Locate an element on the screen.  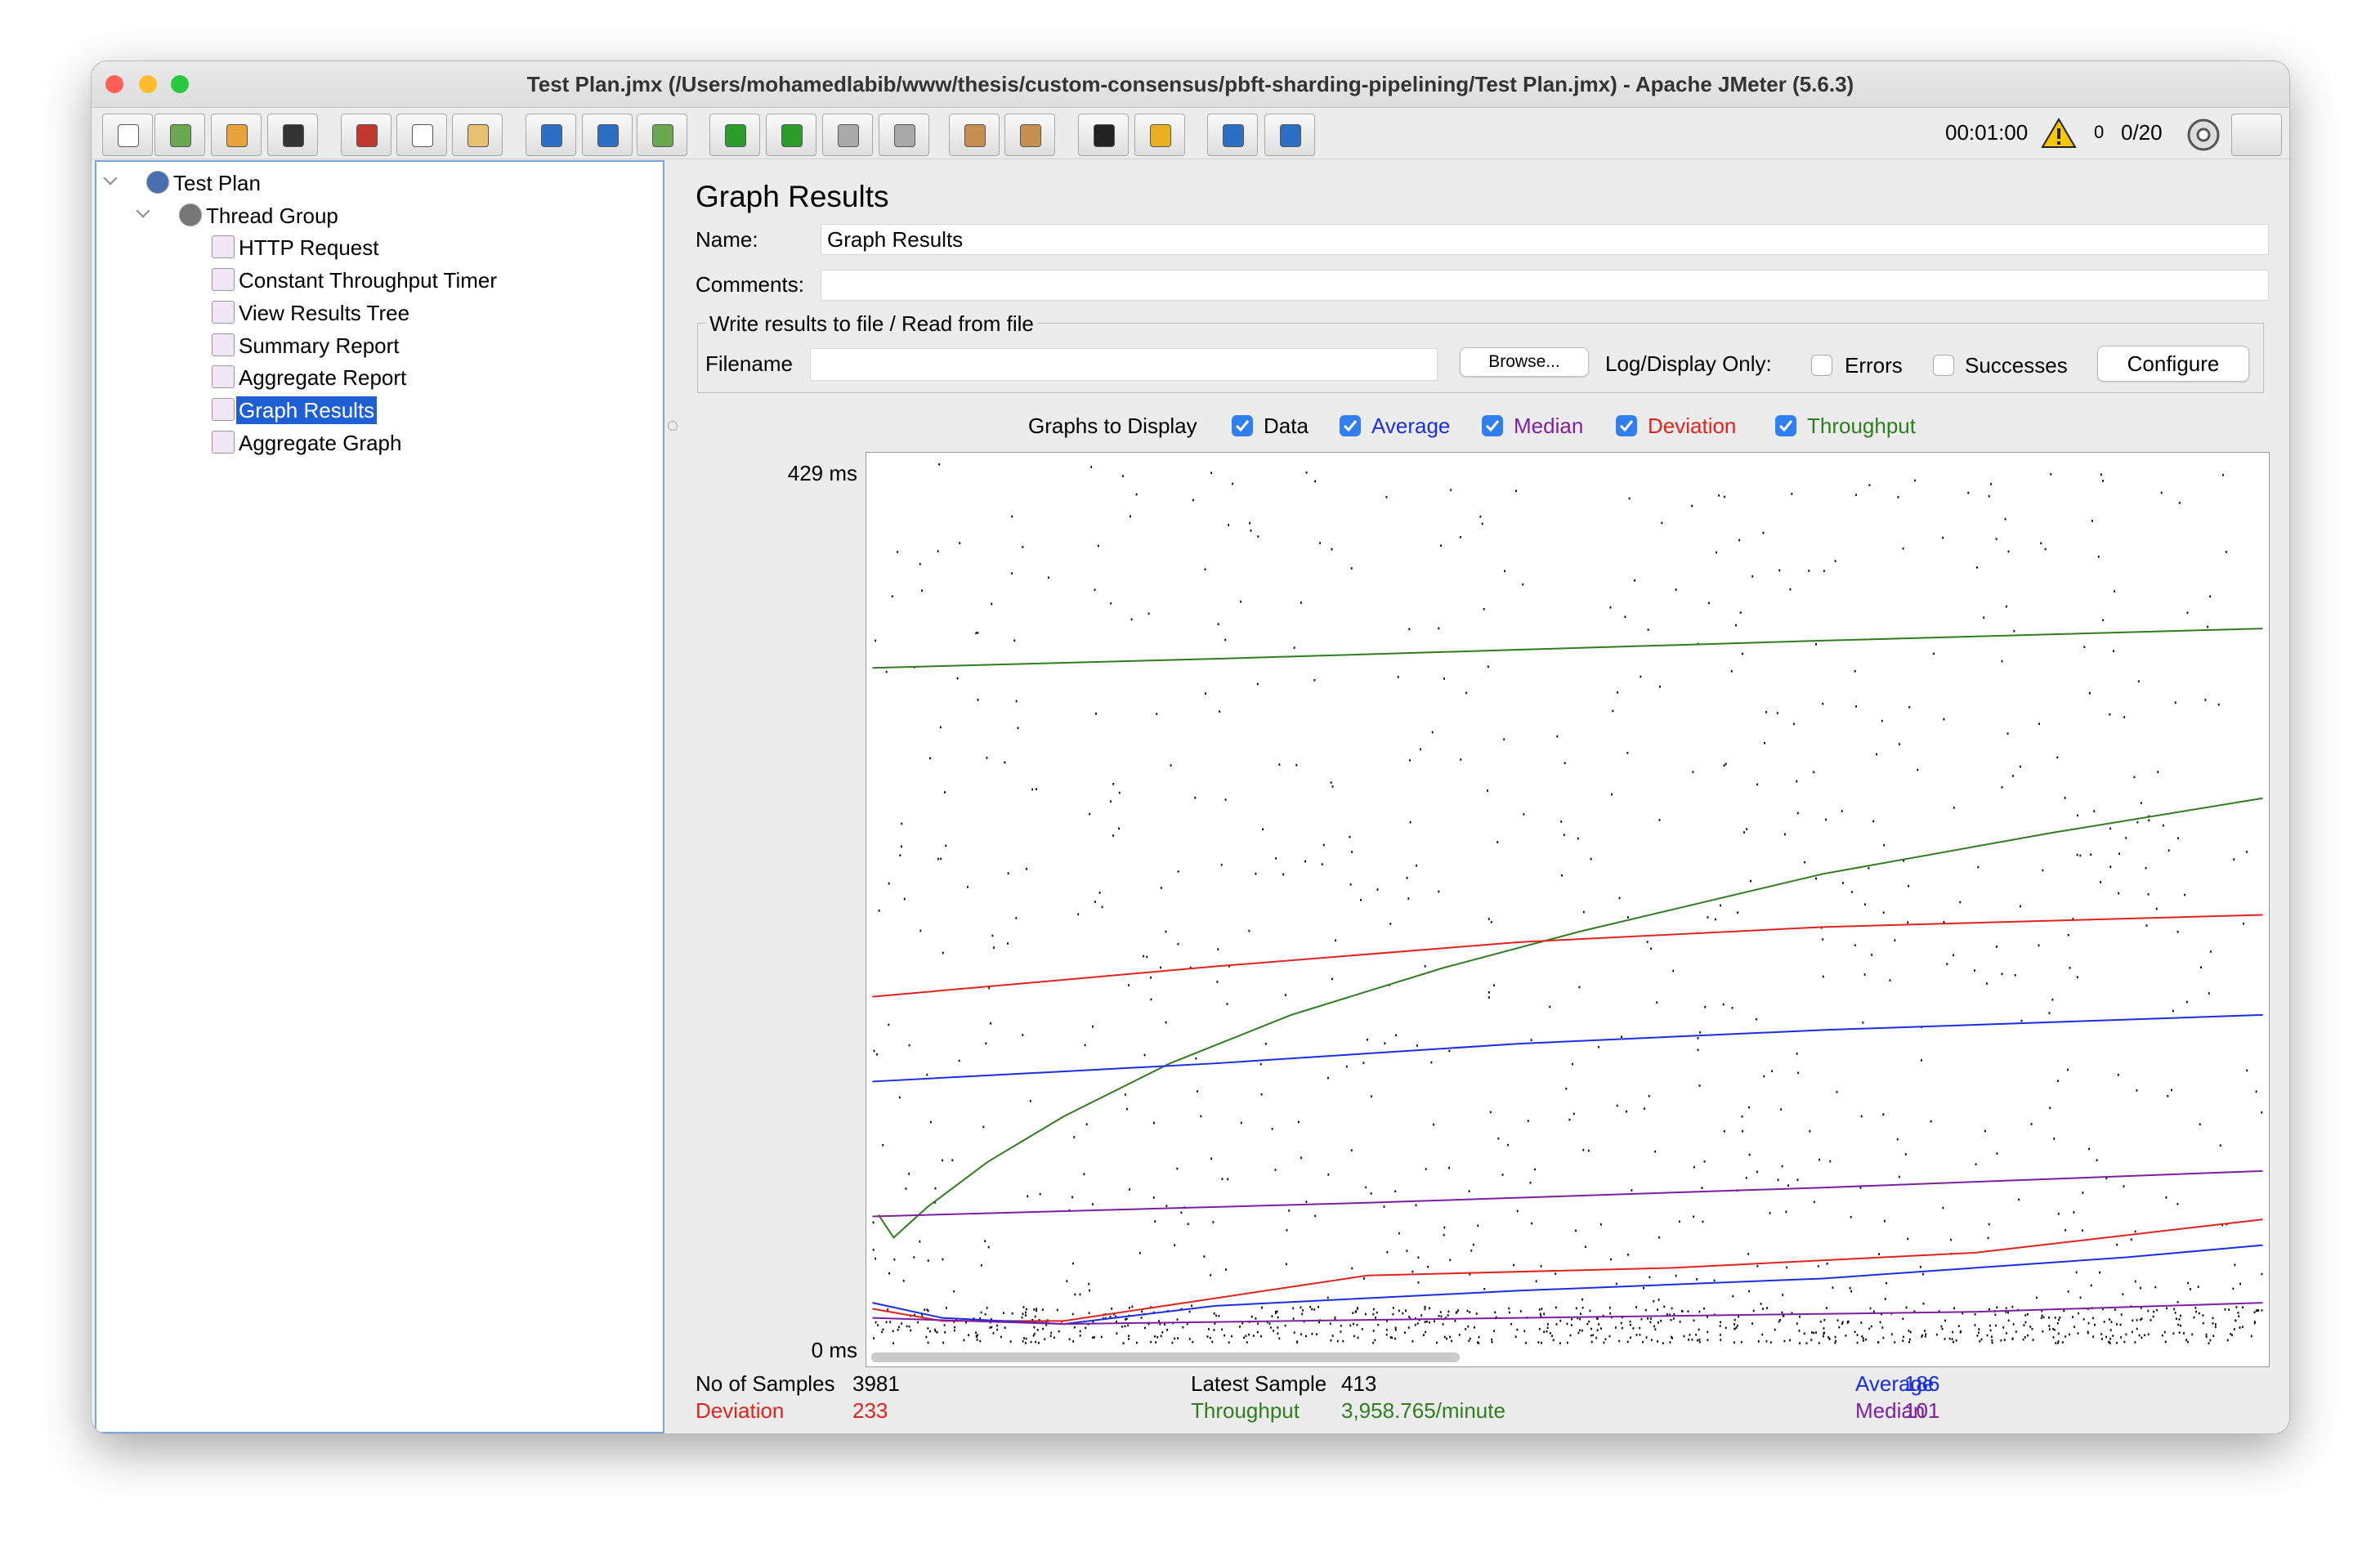
successes-checkbox is located at coordinates (1943, 366).